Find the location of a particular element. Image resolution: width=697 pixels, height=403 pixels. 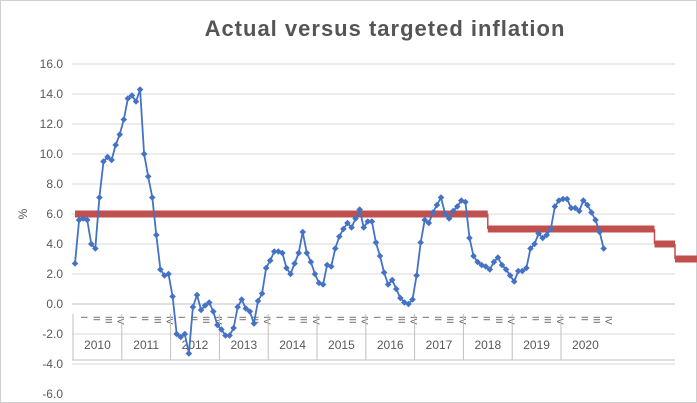

y-tick-label: 16.0 is located at coordinates (52, 64).